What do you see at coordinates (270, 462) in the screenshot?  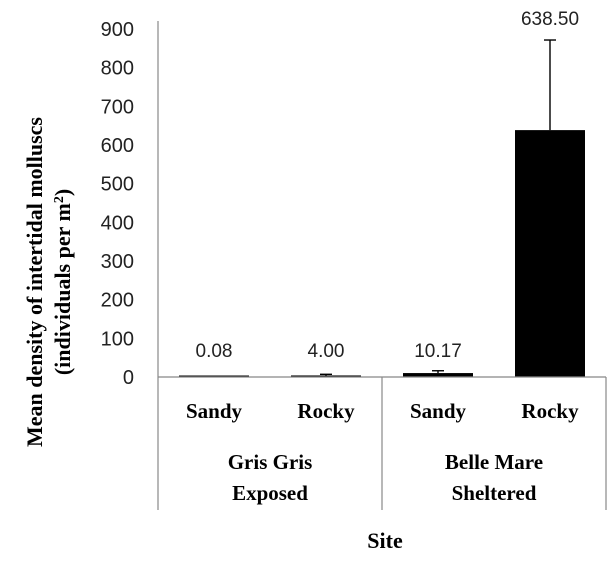 I see `group-label-line1: Gris Gris` at bounding box center [270, 462].